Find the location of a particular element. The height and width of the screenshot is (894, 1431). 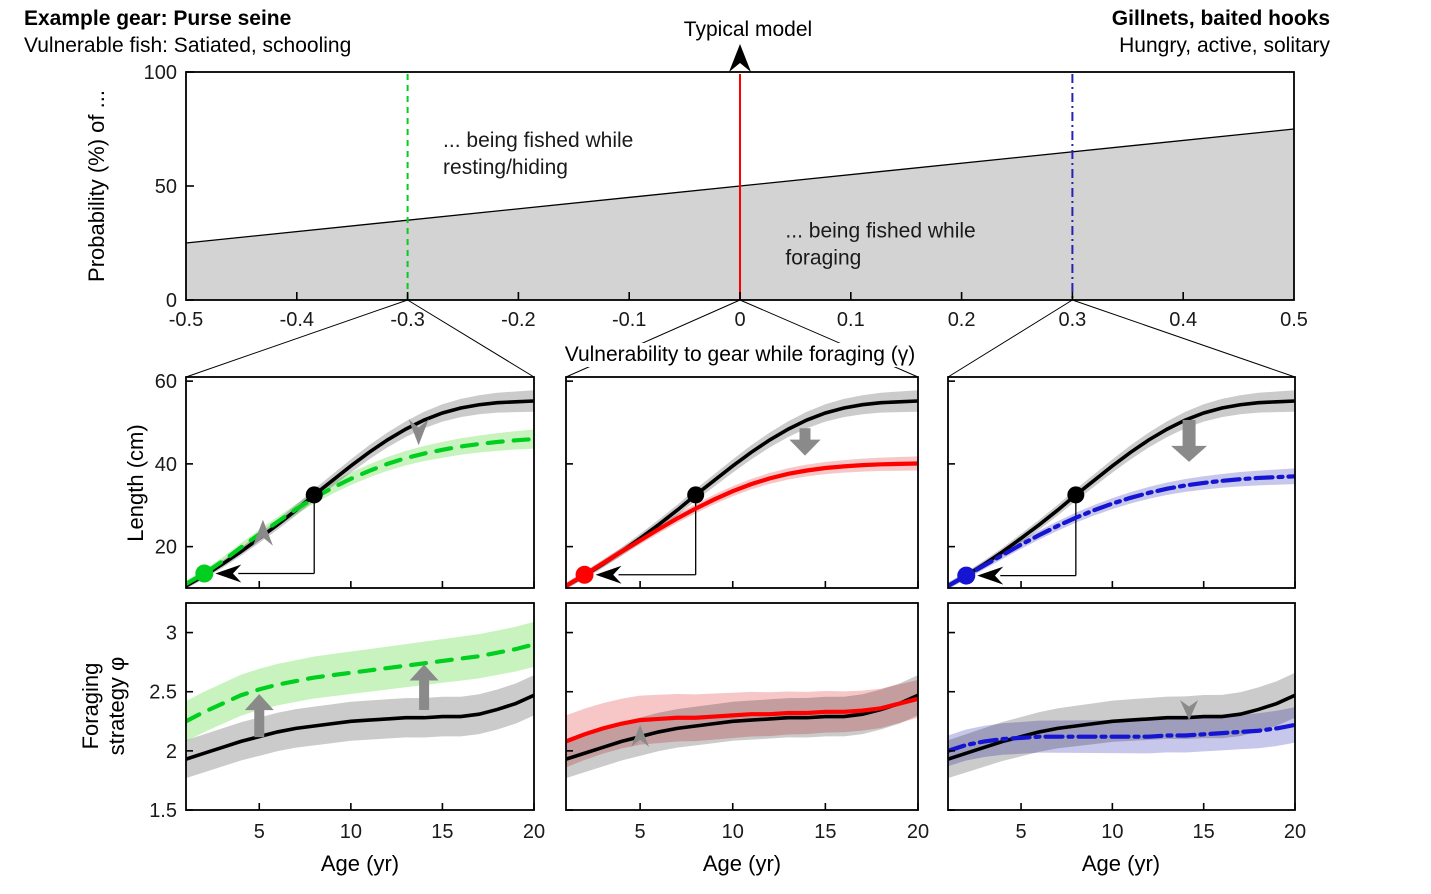

y-tick-label: 1.5 is located at coordinates (163, 811).